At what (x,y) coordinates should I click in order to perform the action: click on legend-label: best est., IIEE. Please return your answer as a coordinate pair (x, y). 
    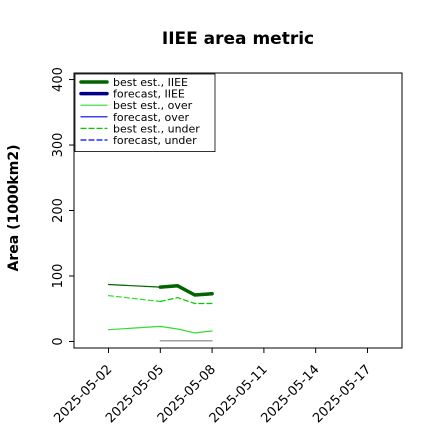
    Looking at the image, I should click on (150, 82).